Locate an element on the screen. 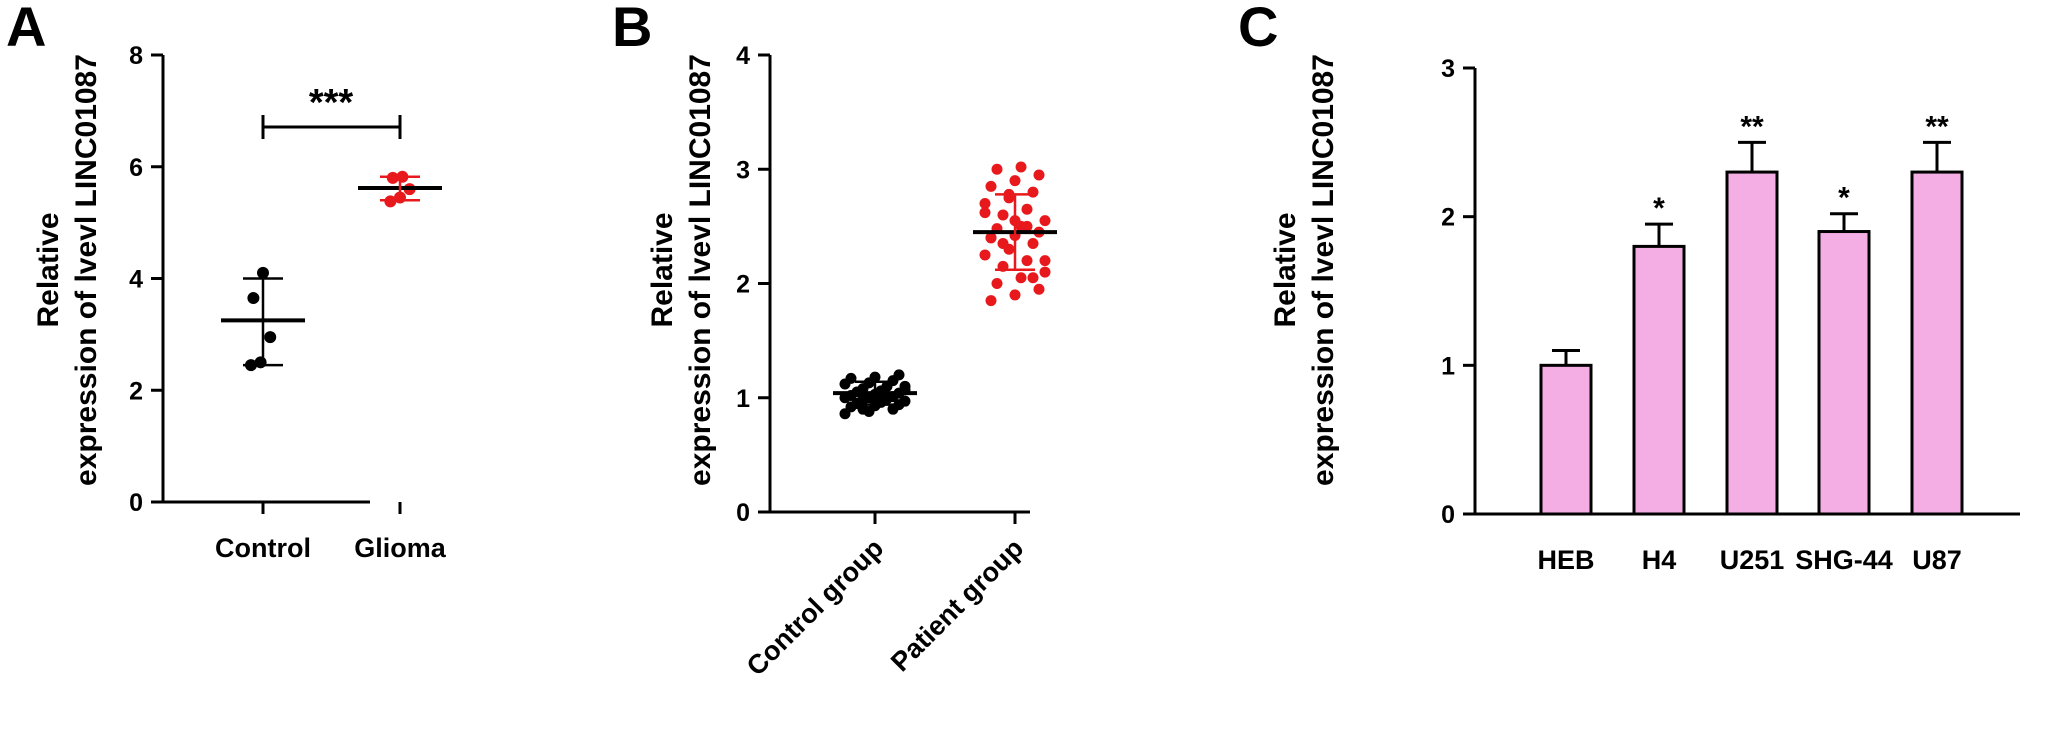 The image size is (2050, 730). panel-b-ytick-label: 2 is located at coordinates (743, 285).